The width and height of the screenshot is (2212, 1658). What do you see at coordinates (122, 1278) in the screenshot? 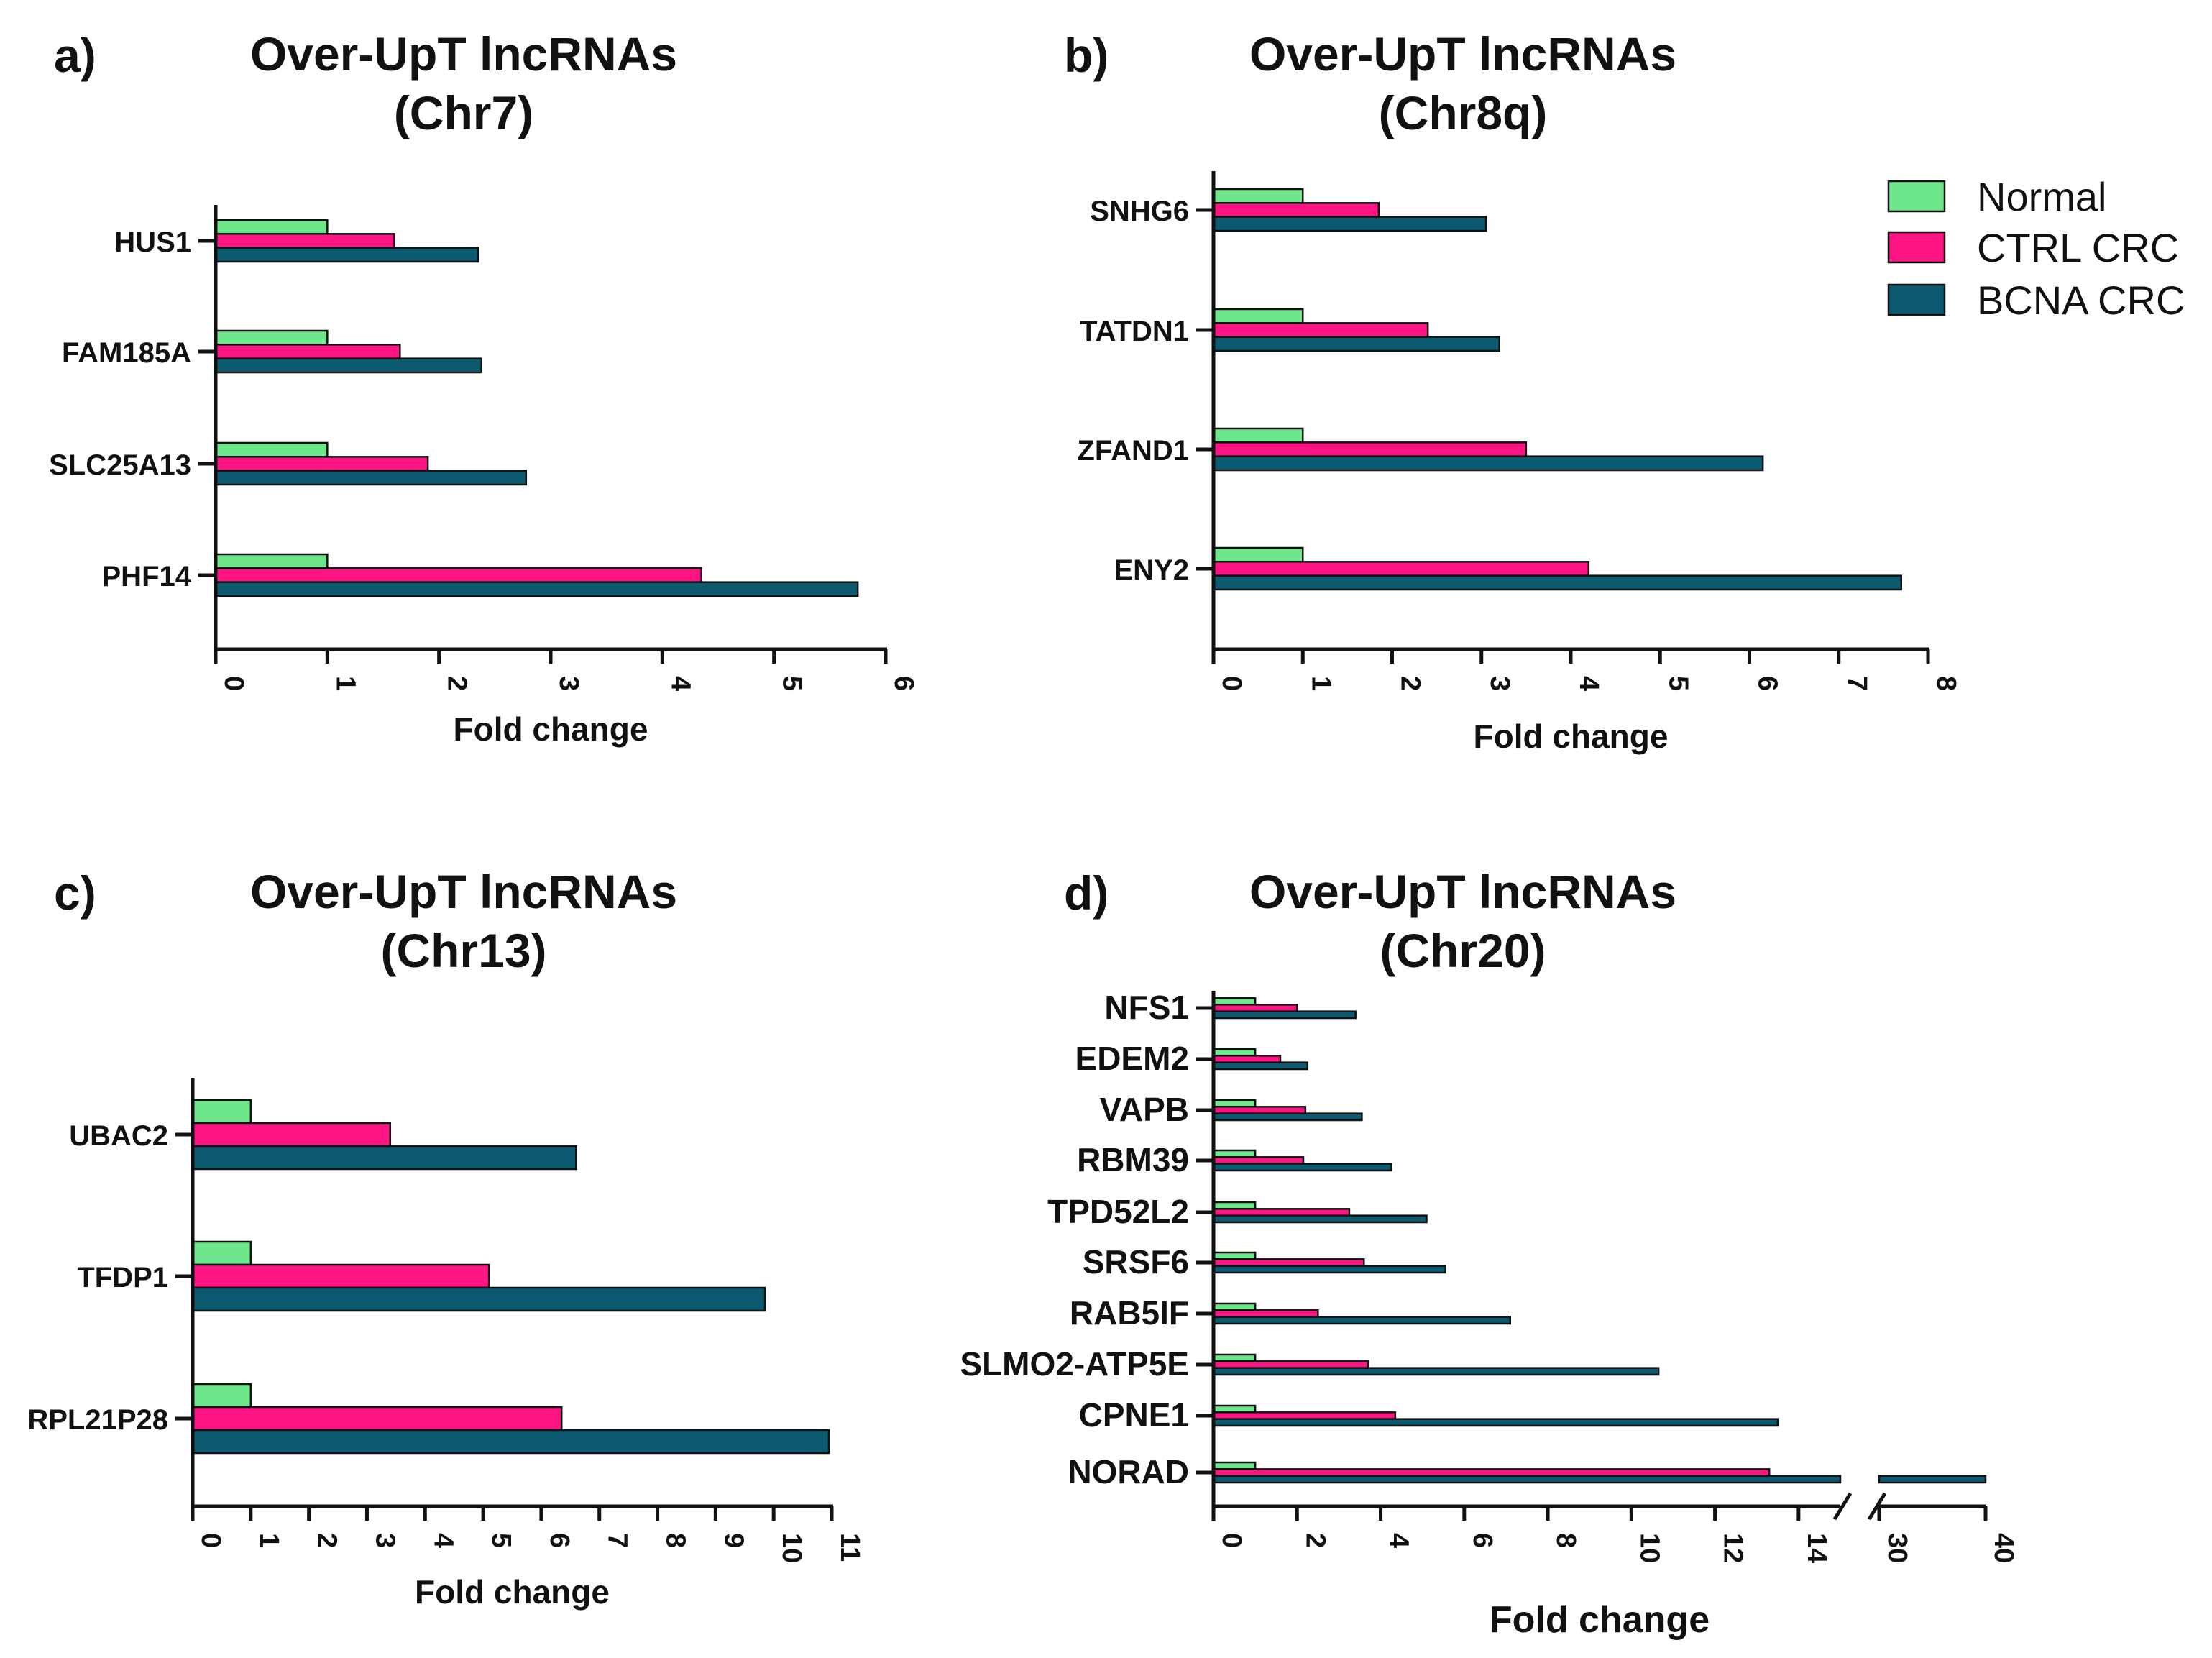
I see `y-tick-label-tfdp1: TFDP1` at bounding box center [122, 1278].